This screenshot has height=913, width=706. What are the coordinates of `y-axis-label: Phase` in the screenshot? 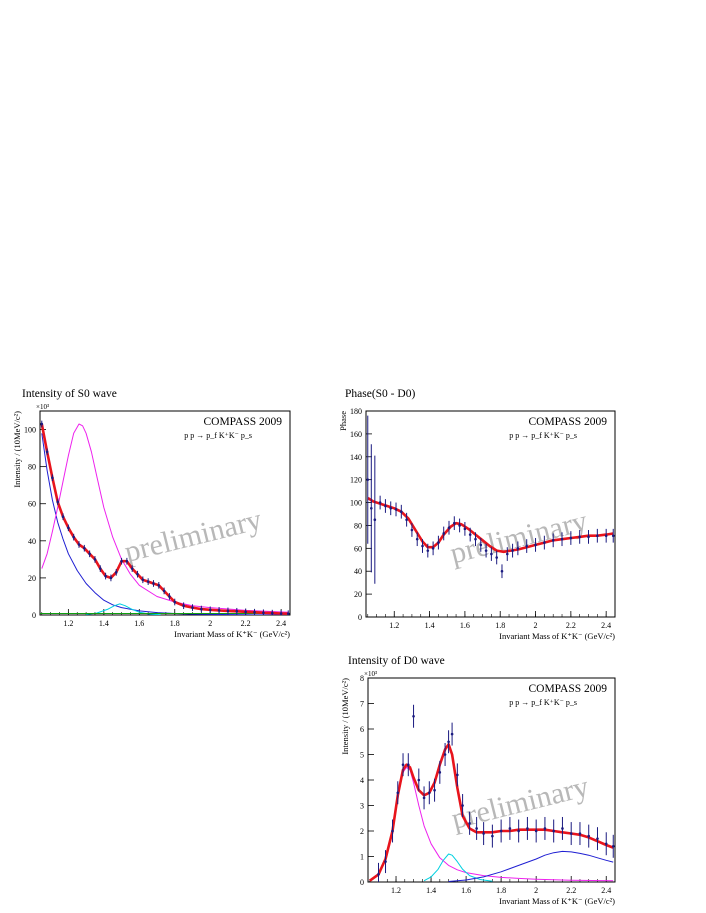 It's located at (343, 421).